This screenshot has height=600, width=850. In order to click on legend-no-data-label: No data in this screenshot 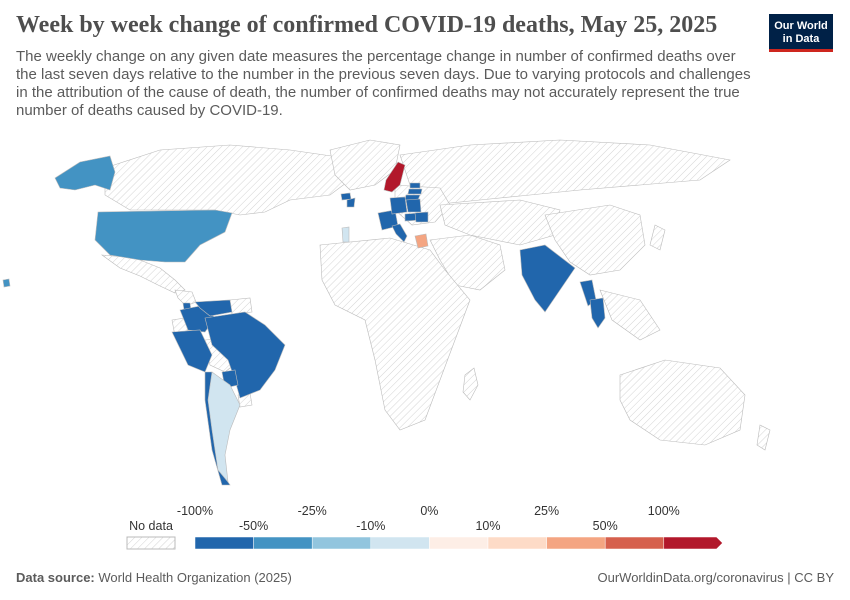, I will do `click(151, 526)`.